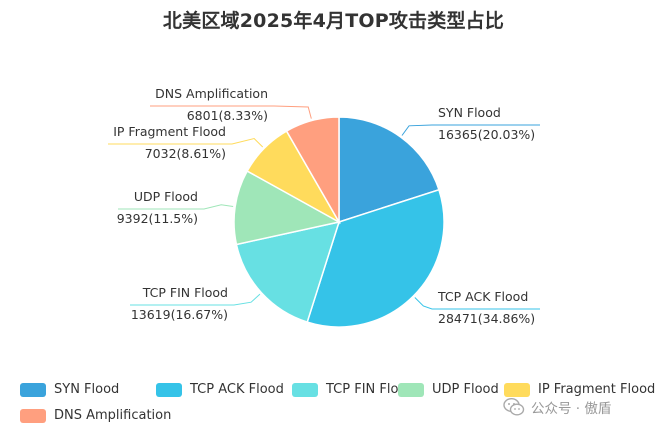 The width and height of the screenshot is (667, 434). I want to click on slice-value-label-4: 9392(11.5%), so click(157, 218).